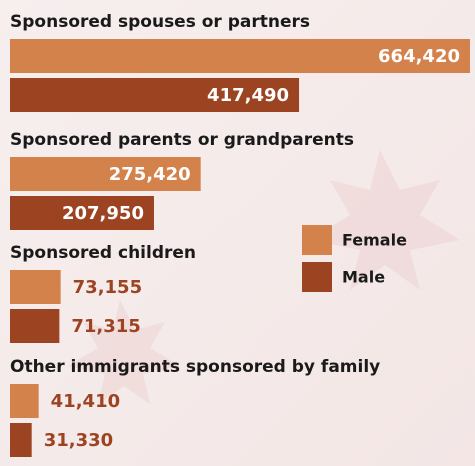  I want to click on value-label: 73,155, so click(107, 287).